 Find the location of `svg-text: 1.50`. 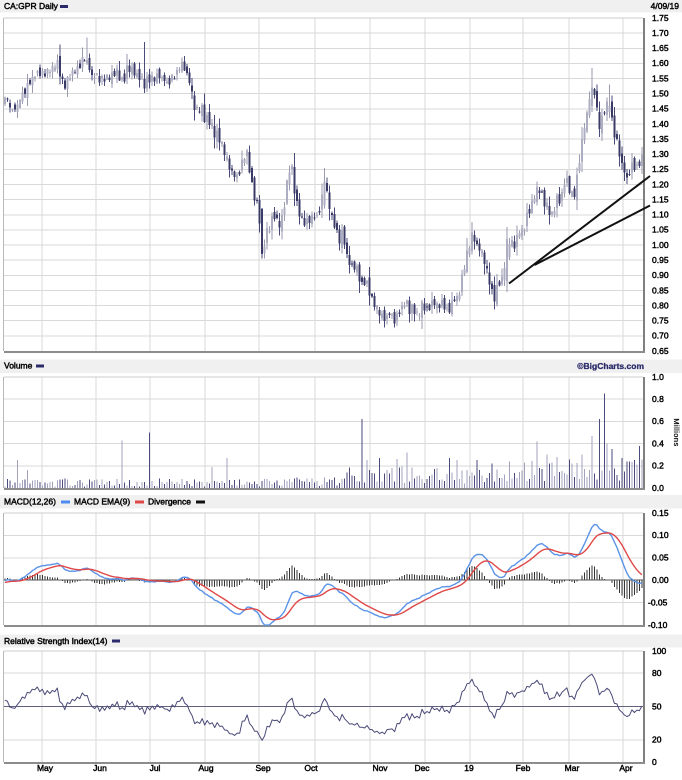

svg-text: 1.50 is located at coordinates (660, 94).